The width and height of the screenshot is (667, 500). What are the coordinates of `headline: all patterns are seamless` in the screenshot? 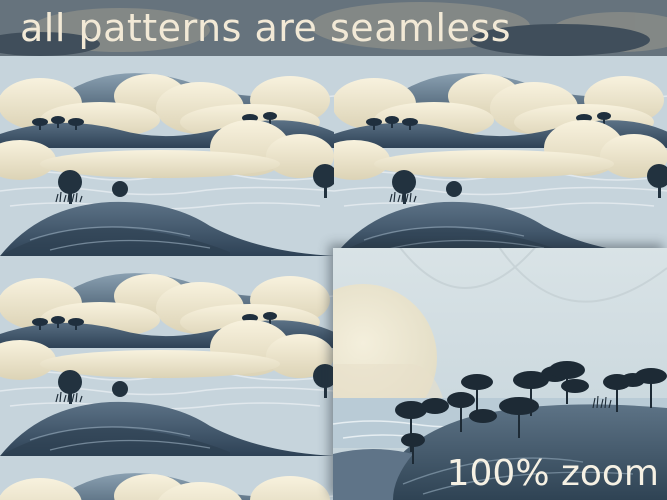 It's located at (266, 28).